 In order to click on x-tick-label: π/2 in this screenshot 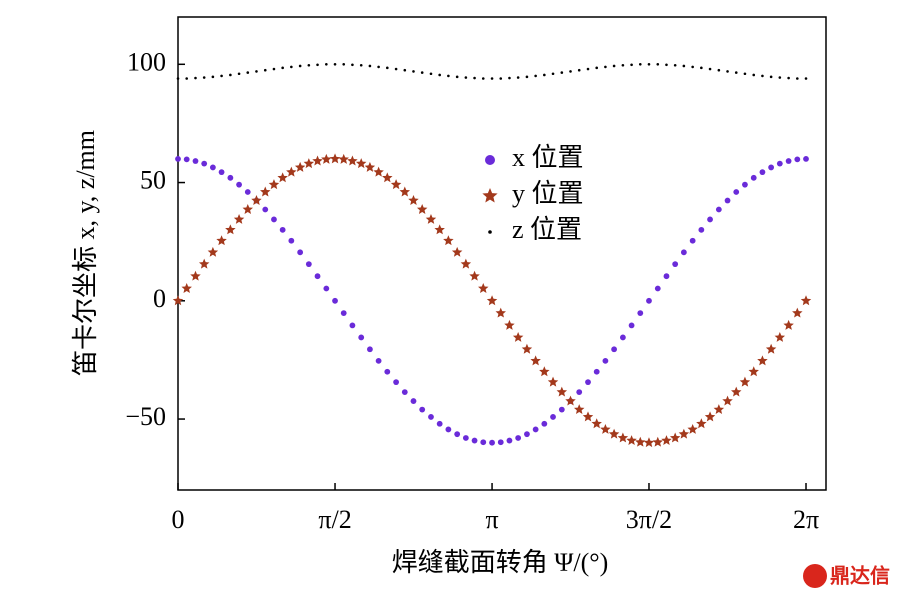, I will do `click(334, 519)`.